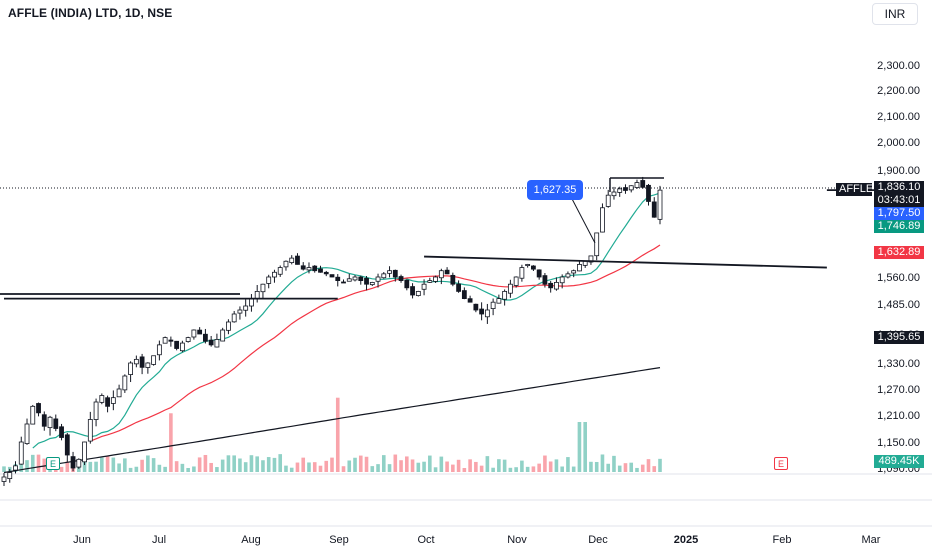 The image size is (932, 550). What do you see at coordinates (898, 91) in the screenshot?
I see `price-tick-label: 2,200.00` at bounding box center [898, 91].